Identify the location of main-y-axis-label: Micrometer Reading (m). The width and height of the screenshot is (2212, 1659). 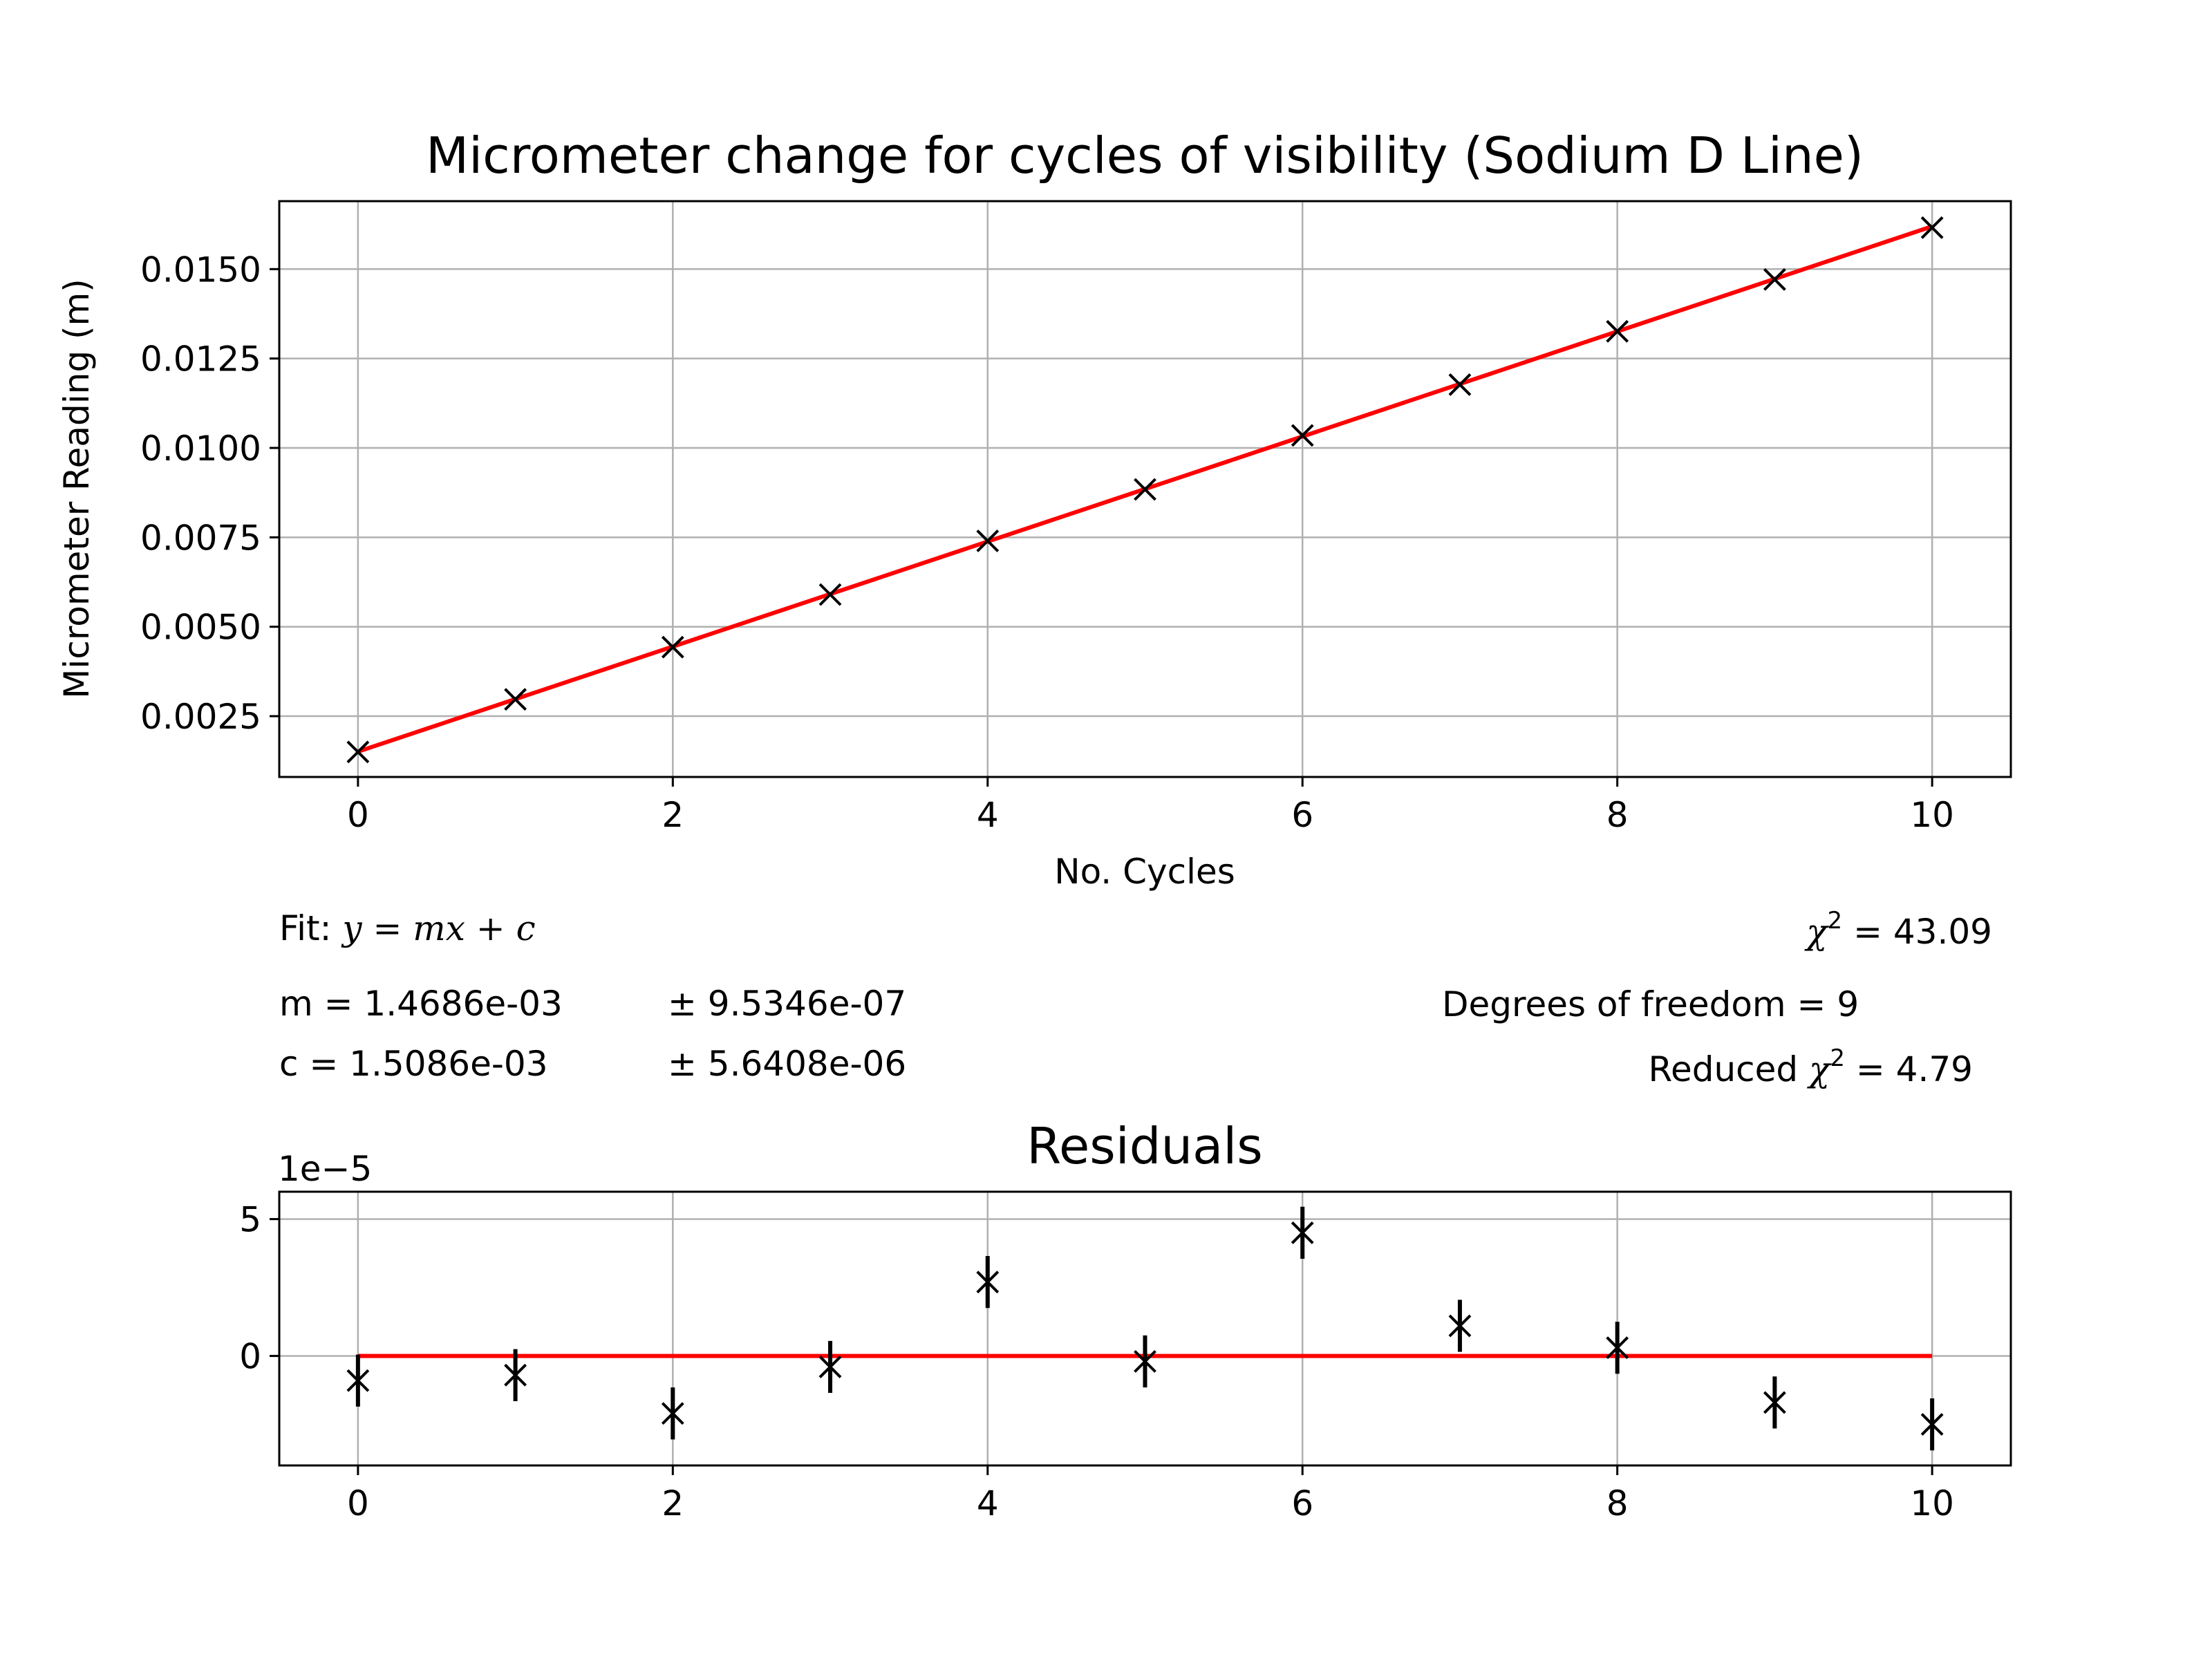
(77, 488).